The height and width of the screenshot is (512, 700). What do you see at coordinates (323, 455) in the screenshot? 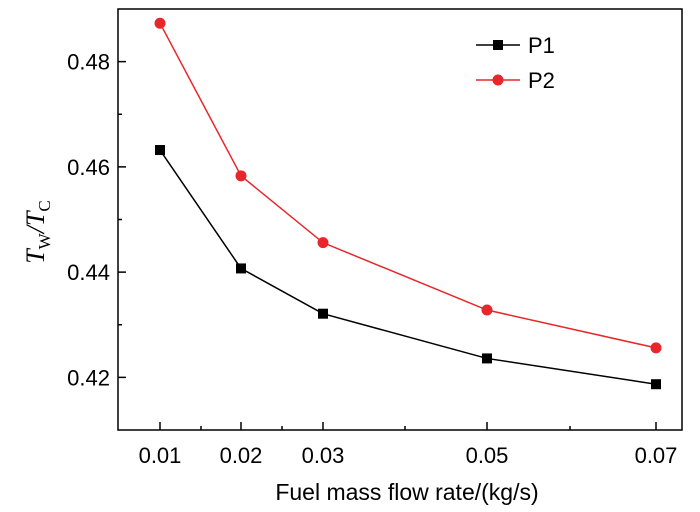
I see `x-tick-label: 0.03` at bounding box center [323, 455].